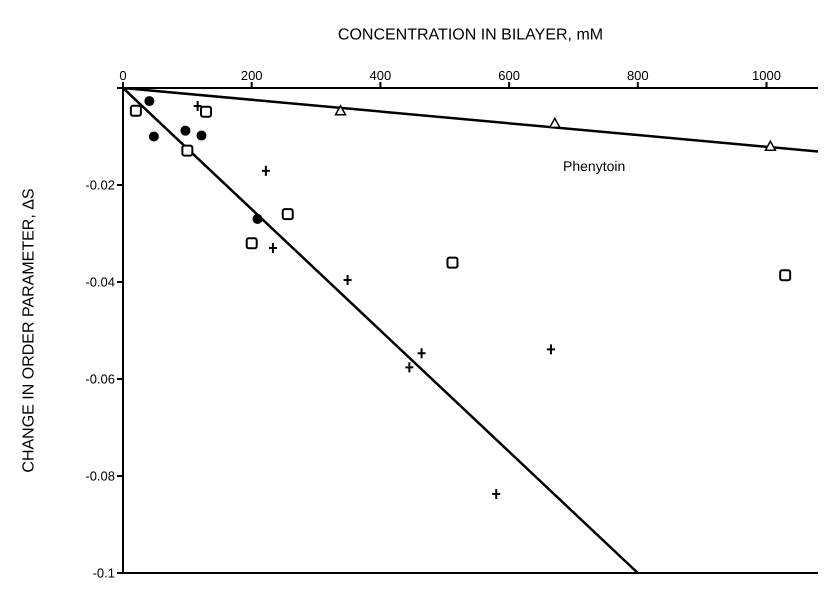 The width and height of the screenshot is (838, 595). Describe the element at coordinates (103, 573) in the screenshot. I see `y-tick-label: -0.1` at that location.